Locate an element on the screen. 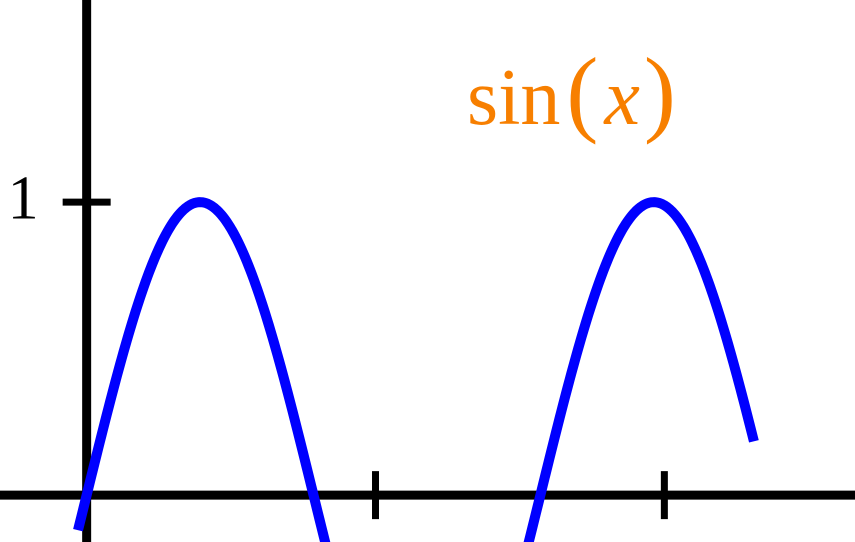 The image size is (855, 542). function-name: sin is located at coordinates (513, 98).